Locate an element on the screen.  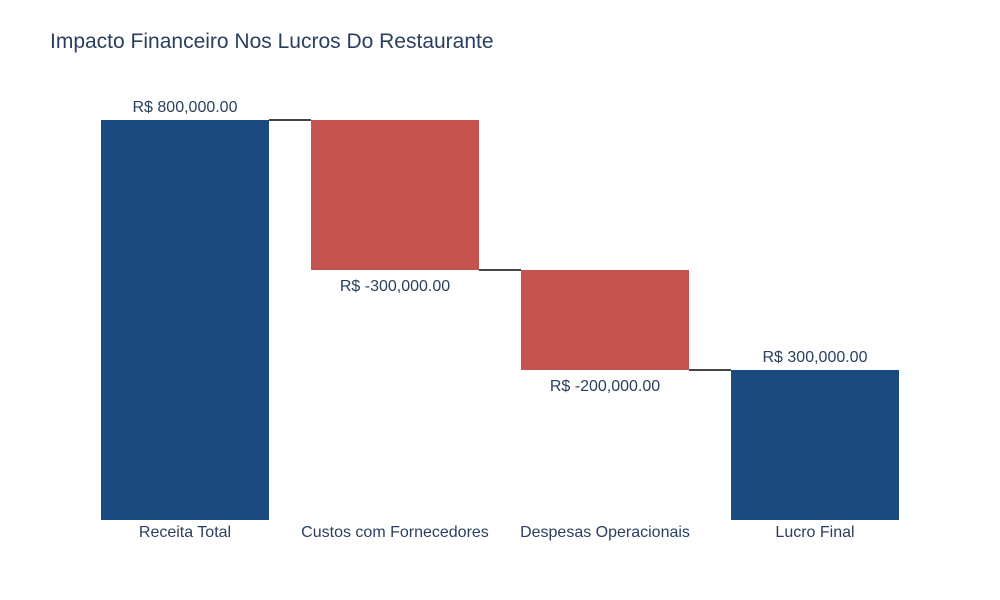
x-tick-label-2: Despesas Operacionais is located at coordinates (605, 532).